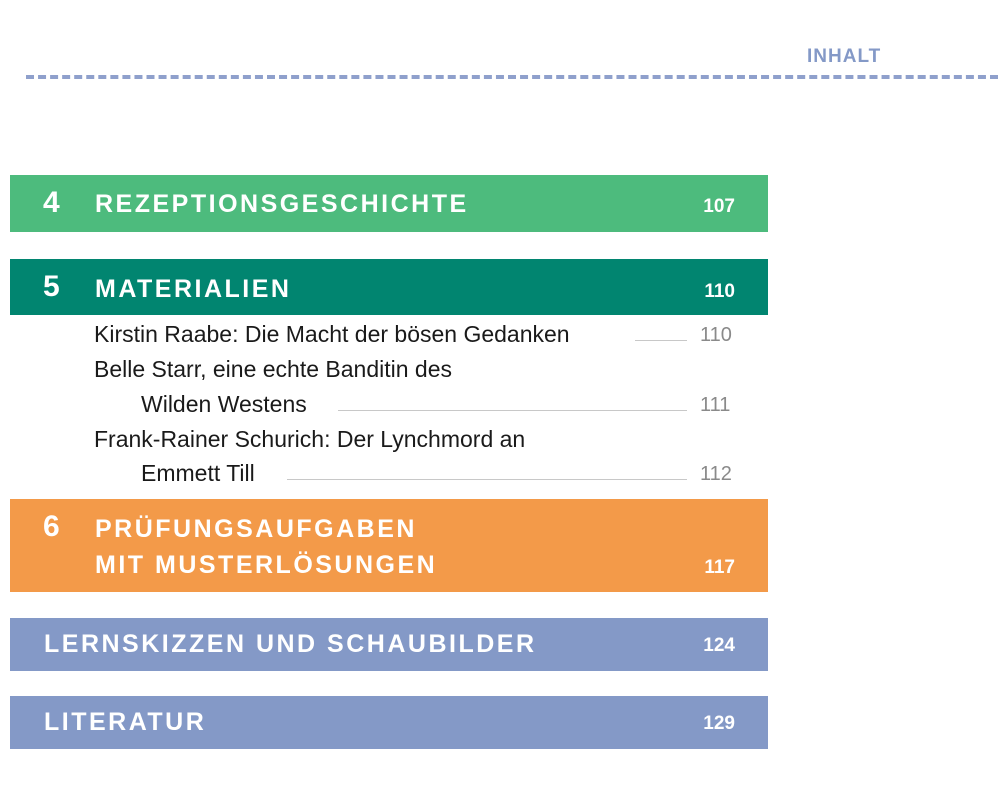 The width and height of the screenshot is (1000, 800). I want to click on chapter-page: 117, so click(719, 567).